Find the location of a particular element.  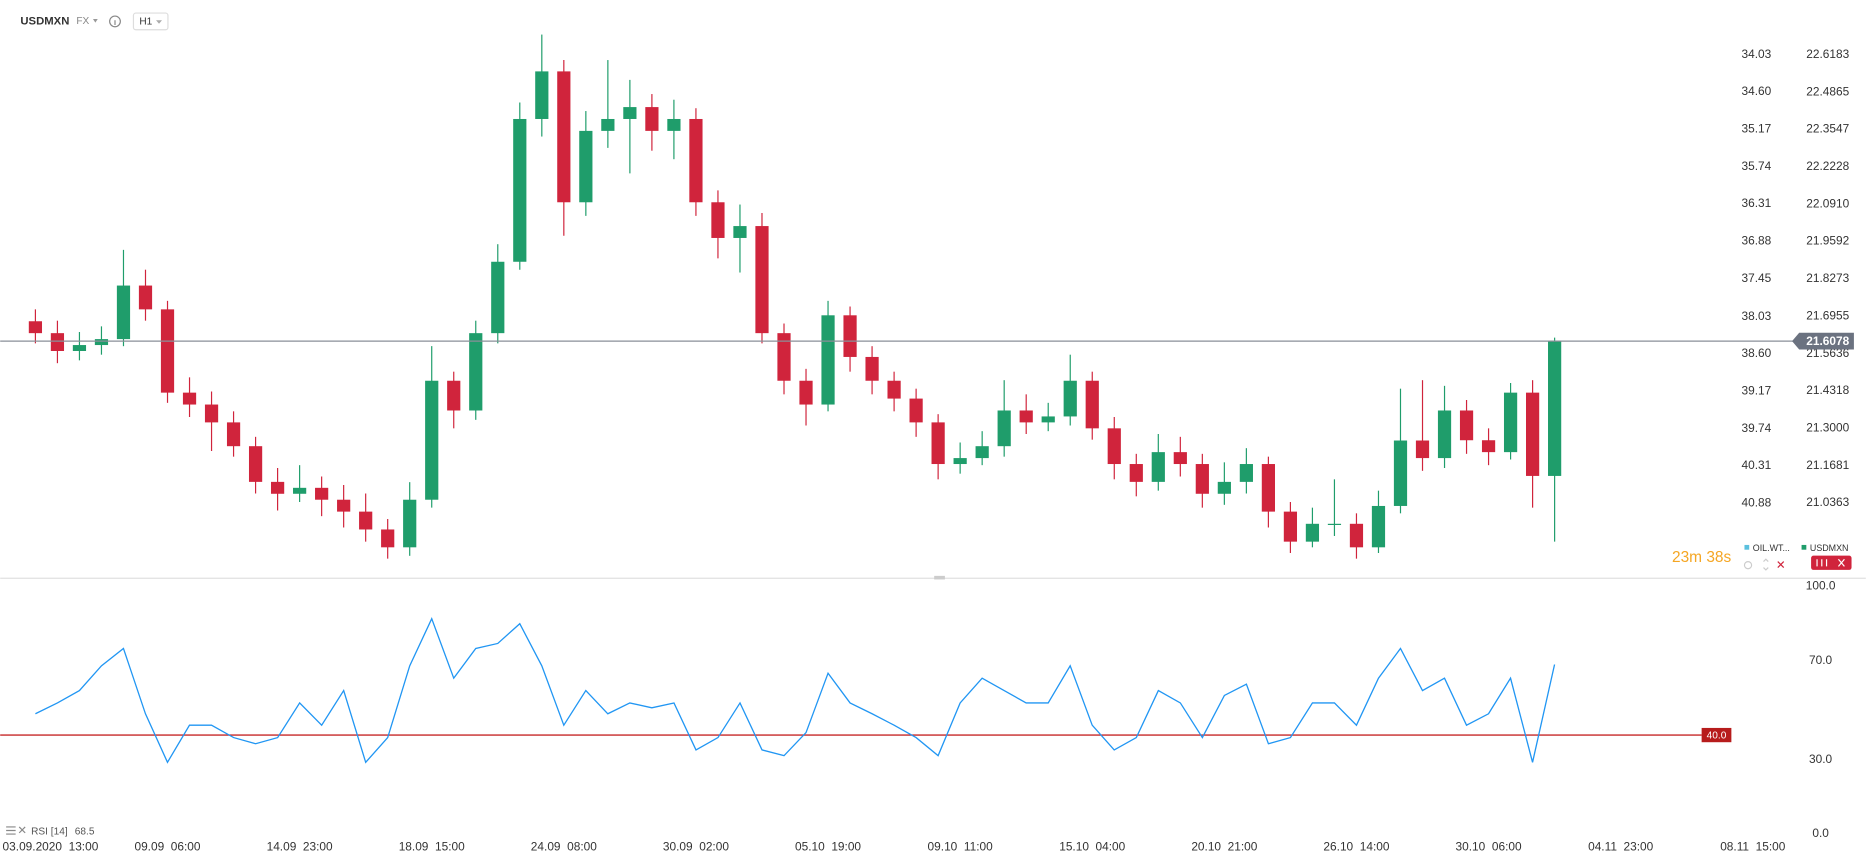

move-icon is located at coordinates (1766, 564).